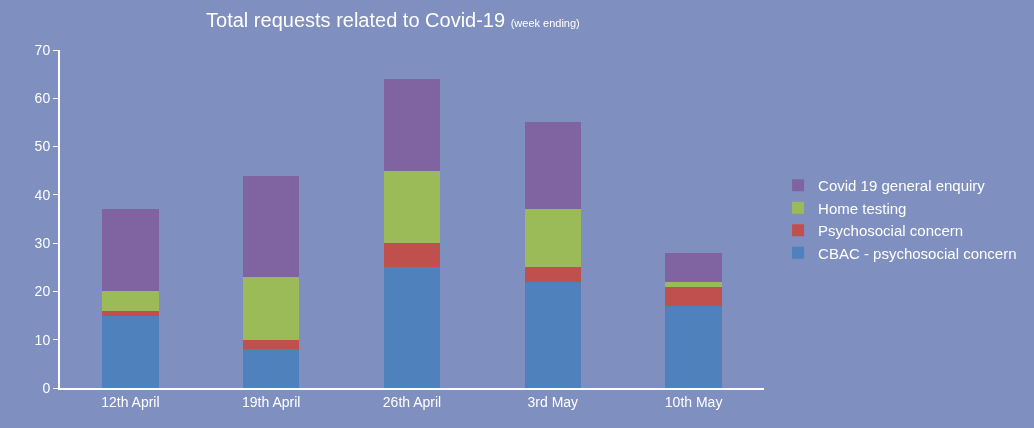 This screenshot has width=1034, height=428. What do you see at coordinates (42, 243) in the screenshot?
I see `y-tick-label: 30` at bounding box center [42, 243].